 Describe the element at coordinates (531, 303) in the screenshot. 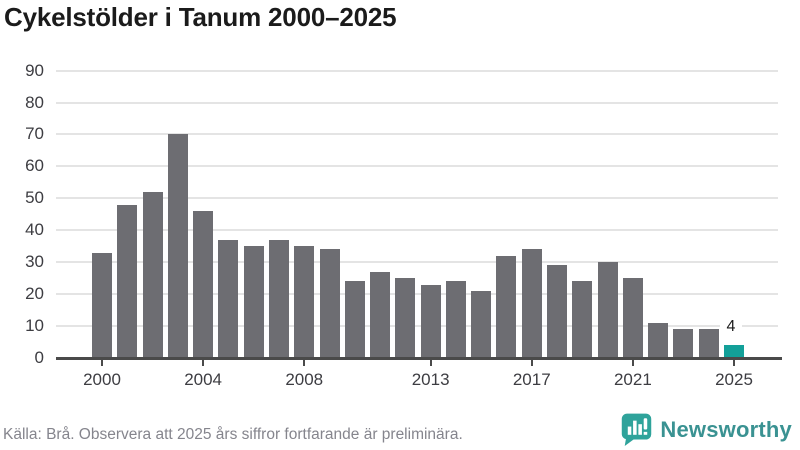

I see `bar-2017` at that location.